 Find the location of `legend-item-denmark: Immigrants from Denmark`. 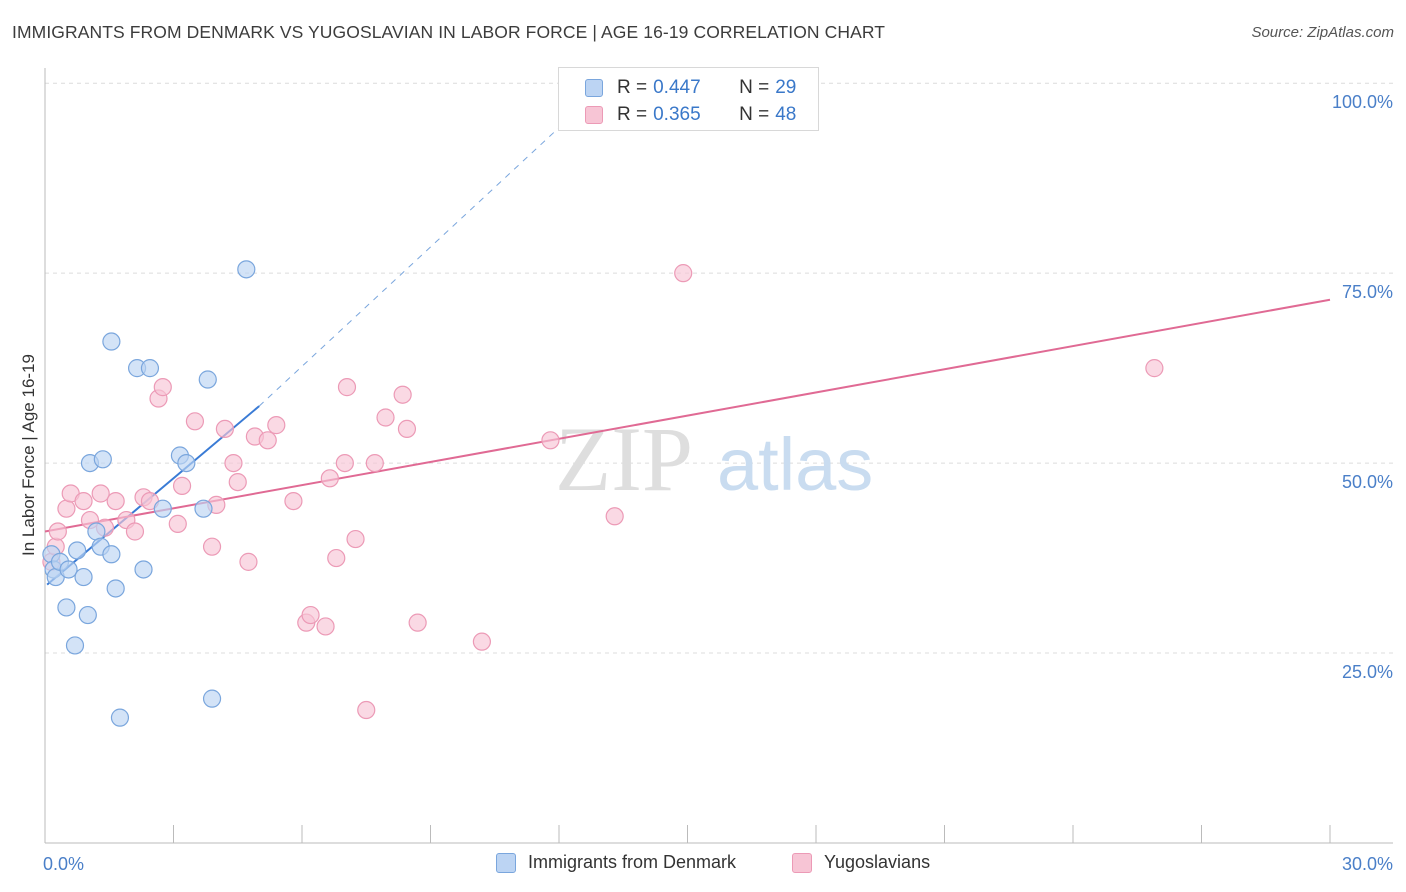

legend-item-denmark: Immigrants from Denmark is located at coordinates (616, 862).